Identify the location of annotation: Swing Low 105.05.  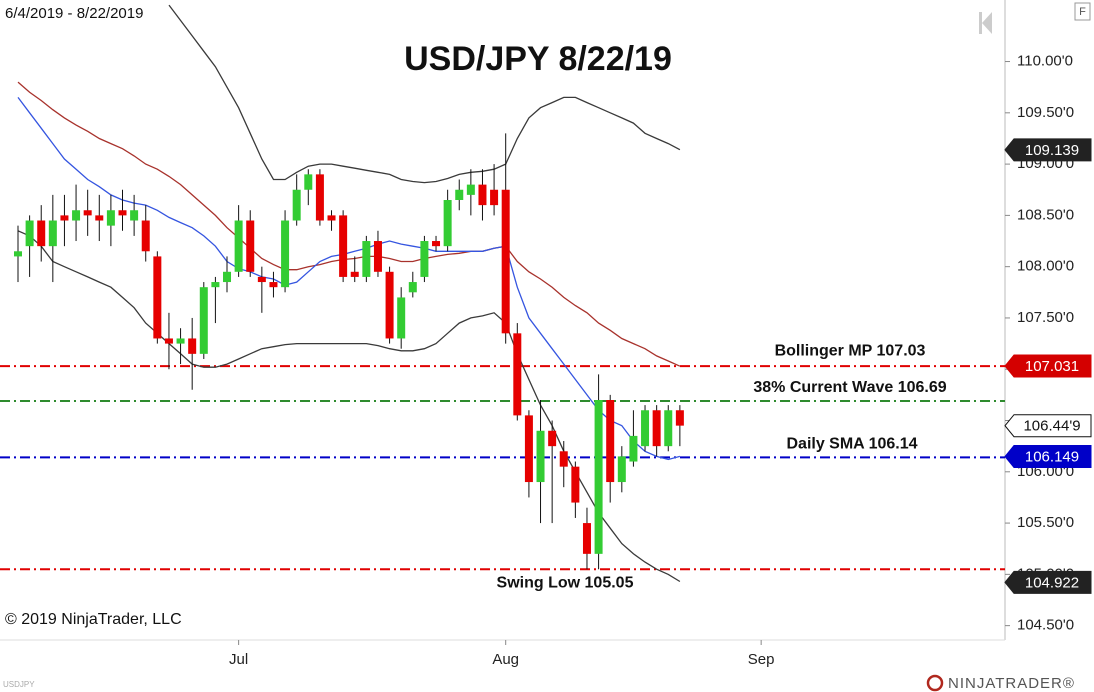
(565, 582).